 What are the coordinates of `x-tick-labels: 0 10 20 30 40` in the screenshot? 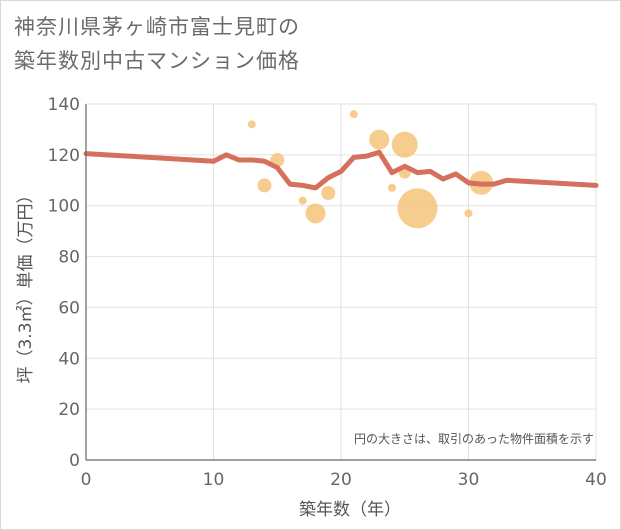 It's located at (344, 480).